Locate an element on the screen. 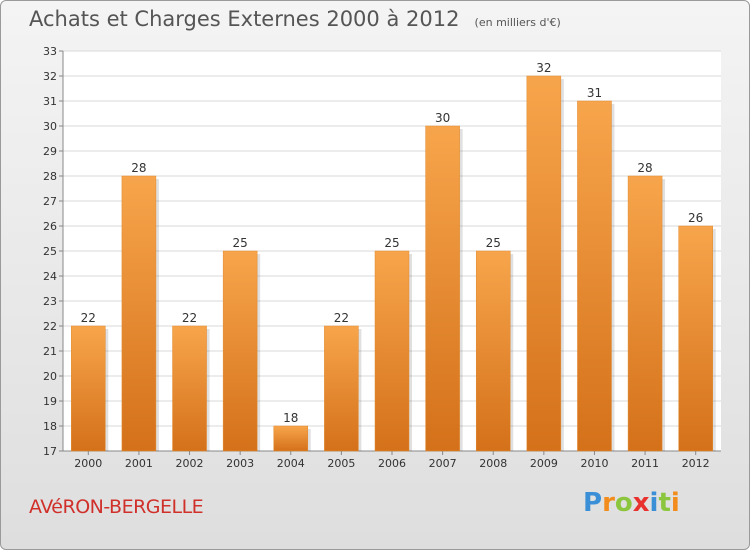  y-tick-label: 20 is located at coordinates (50, 376).